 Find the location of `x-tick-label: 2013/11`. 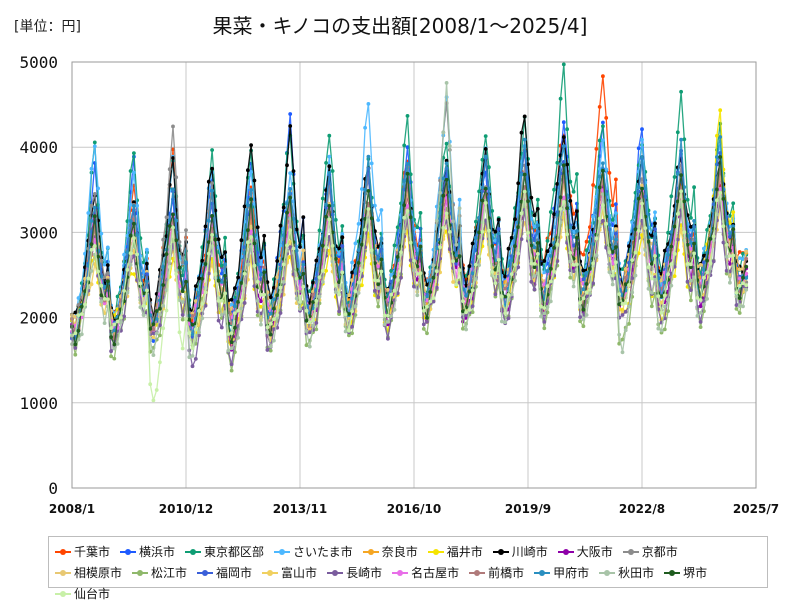

x-tick-label: 2013/11 is located at coordinates (300, 509).